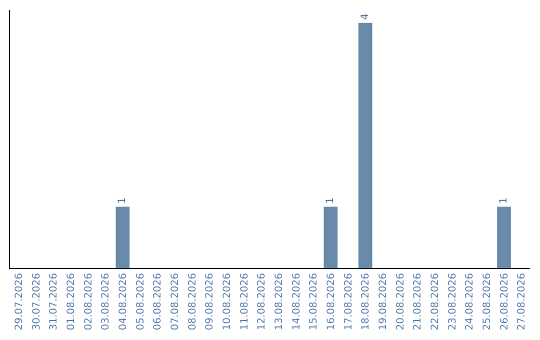 Image resolution: width=540 pixels, height=340 pixels. Describe the element at coordinates (296, 301) in the screenshot. I see `x-tick-label: 14.08.2026` at that location.